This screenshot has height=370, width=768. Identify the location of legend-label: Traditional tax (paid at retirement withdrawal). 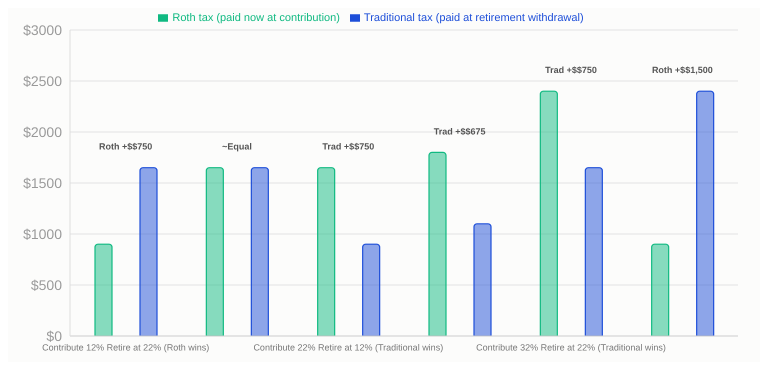
(474, 18).